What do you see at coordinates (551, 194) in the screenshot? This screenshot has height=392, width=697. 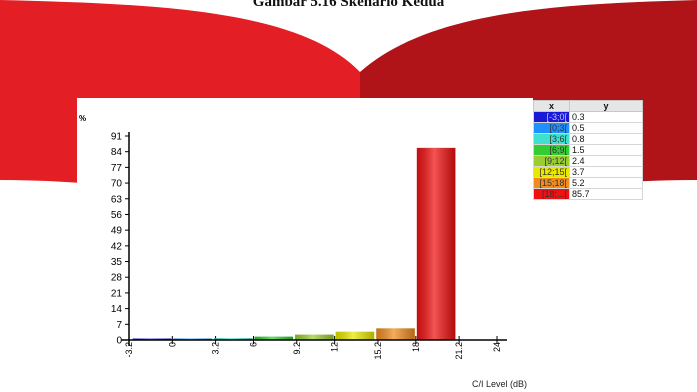 I see `legend-range-cell: [18;...[` at bounding box center [551, 194].